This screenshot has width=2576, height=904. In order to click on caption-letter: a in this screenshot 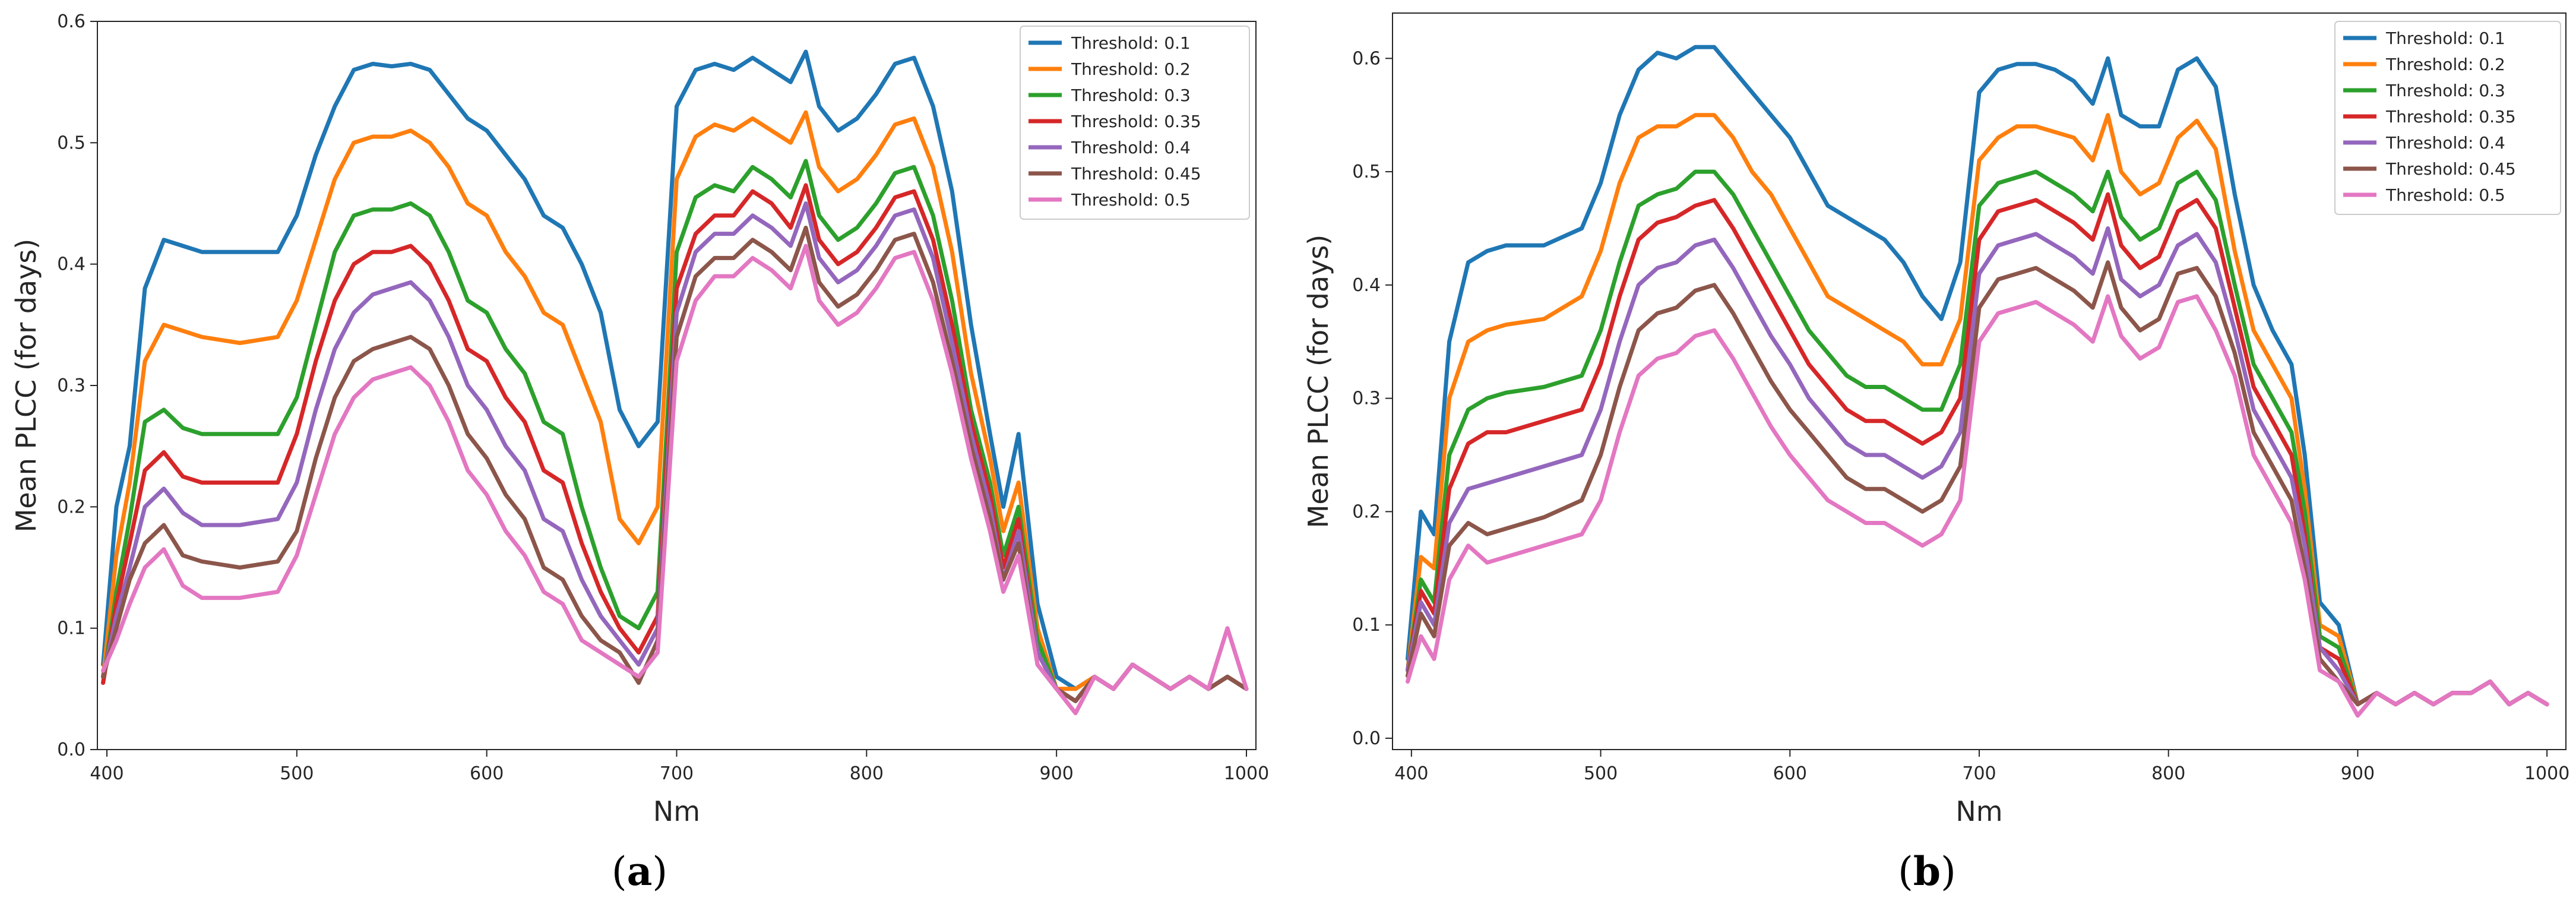, I will do `click(640, 871)`.